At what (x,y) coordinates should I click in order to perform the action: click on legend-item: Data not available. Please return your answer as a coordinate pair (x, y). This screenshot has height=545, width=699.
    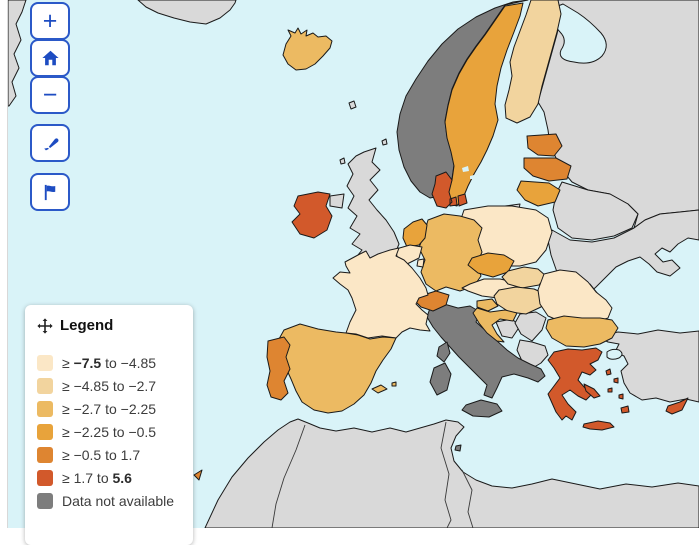
    Looking at the image, I should click on (109, 500).